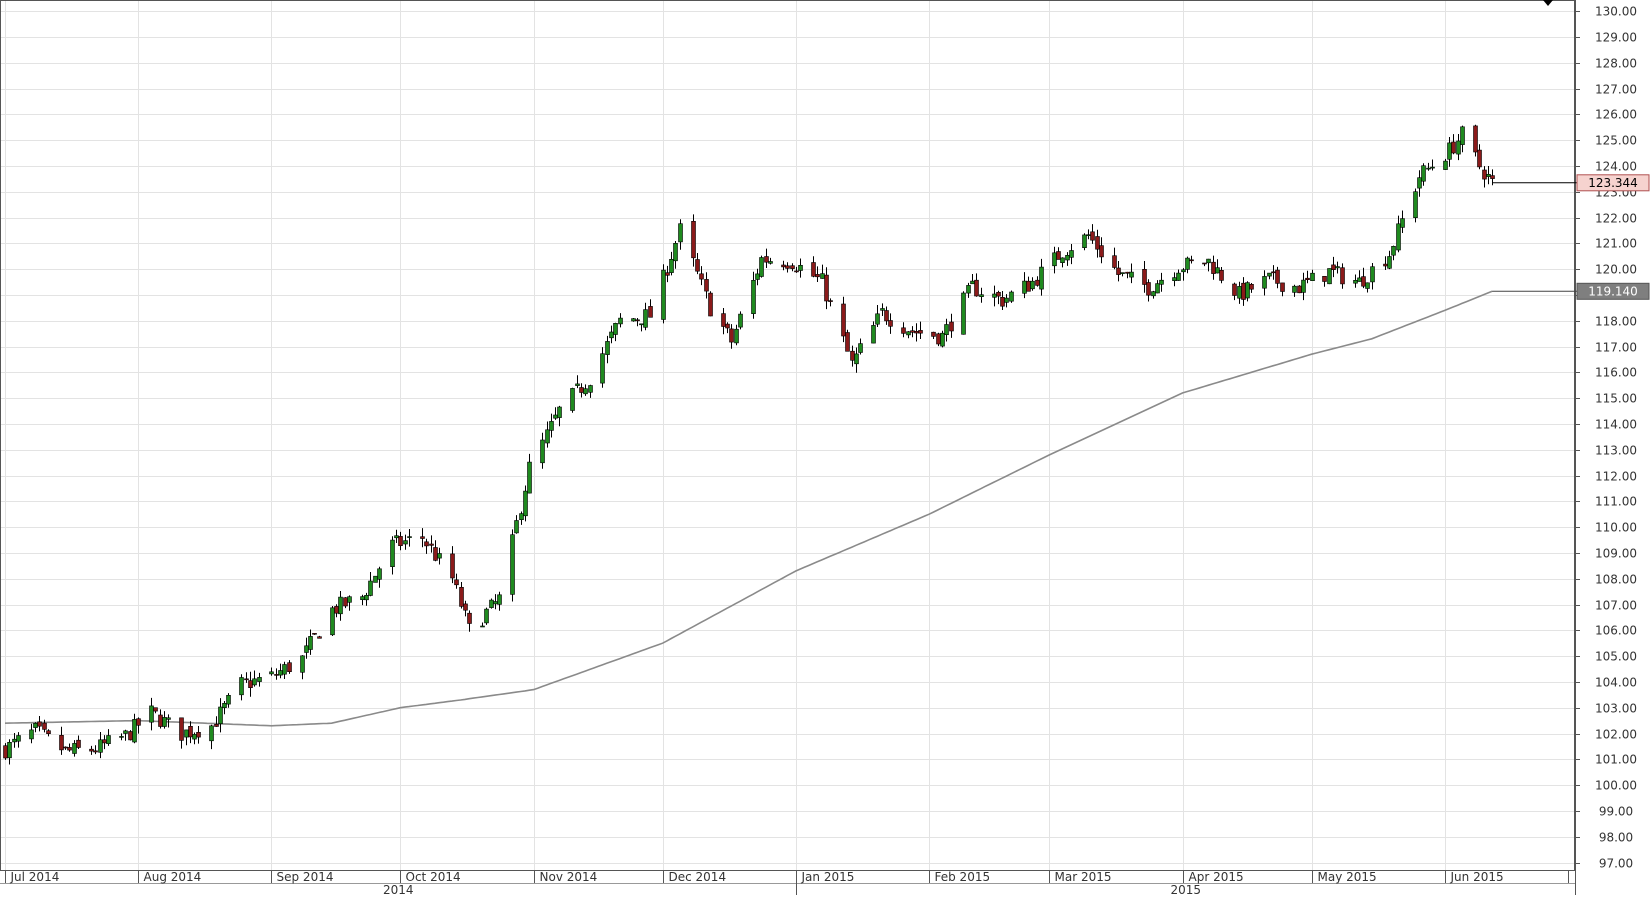 The image size is (1651, 899). Describe the element at coordinates (433, 877) in the screenshot. I see `x-month-label: Oct 2014` at that location.